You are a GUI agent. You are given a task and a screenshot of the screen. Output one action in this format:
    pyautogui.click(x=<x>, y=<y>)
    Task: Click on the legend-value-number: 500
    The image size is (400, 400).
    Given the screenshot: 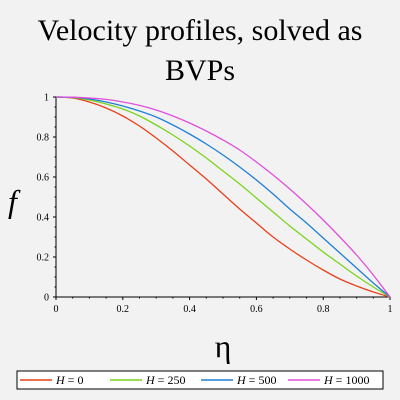 What is the action you would take?
    pyautogui.click(x=267, y=380)
    